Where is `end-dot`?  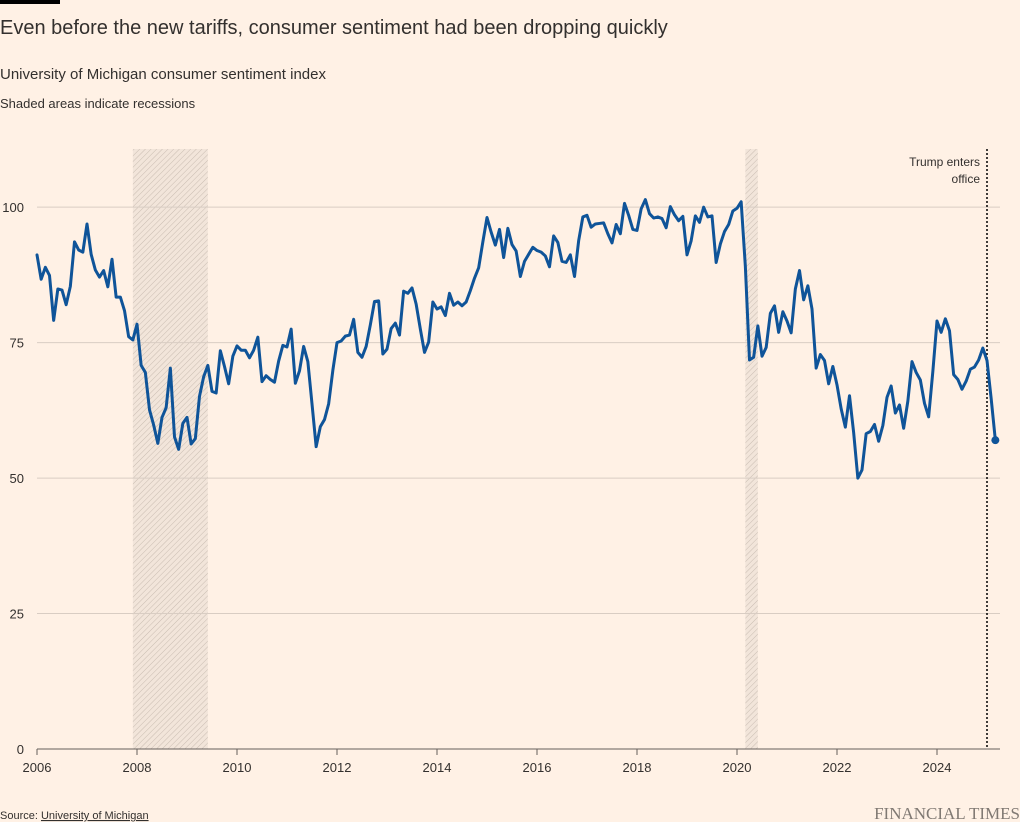 end-dot is located at coordinates (995, 440).